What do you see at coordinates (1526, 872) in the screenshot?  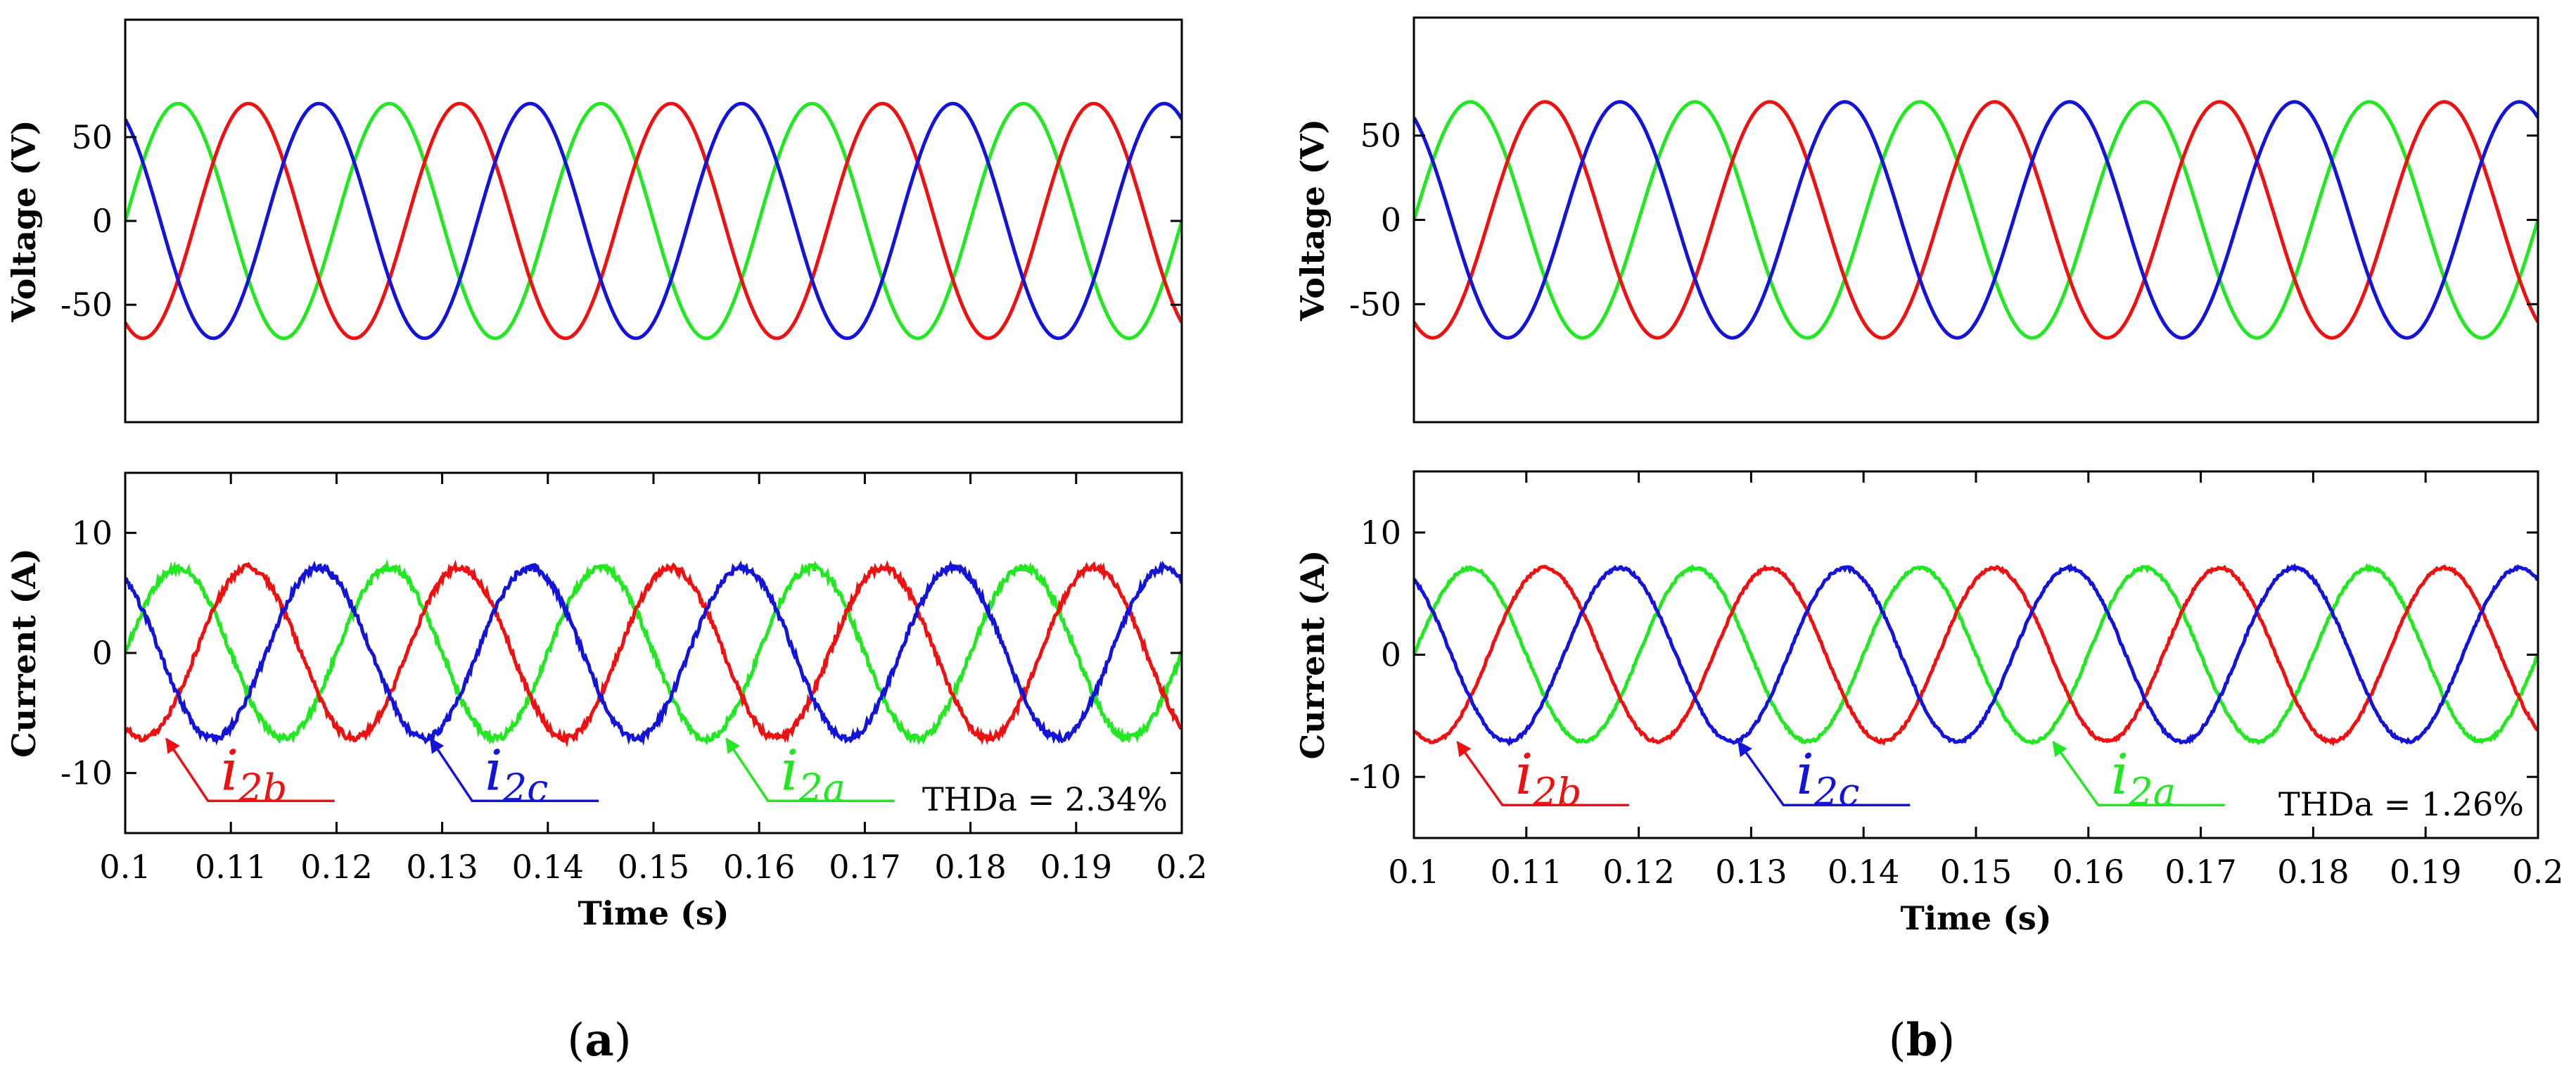 I see `current-b-xtick-label: 0.11` at bounding box center [1526, 872].